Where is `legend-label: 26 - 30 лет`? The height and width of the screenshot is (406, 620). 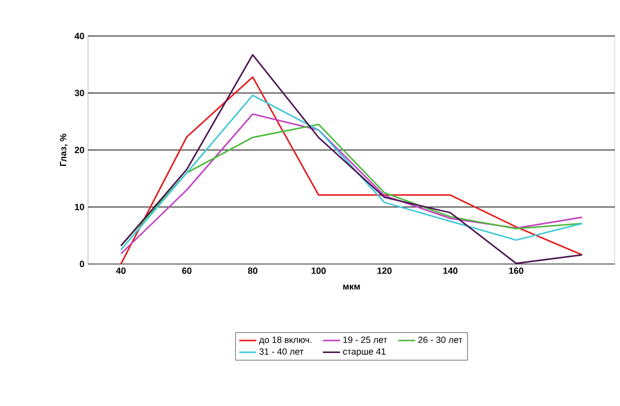 legend-label: 26 - 30 лет is located at coordinates (440, 339).